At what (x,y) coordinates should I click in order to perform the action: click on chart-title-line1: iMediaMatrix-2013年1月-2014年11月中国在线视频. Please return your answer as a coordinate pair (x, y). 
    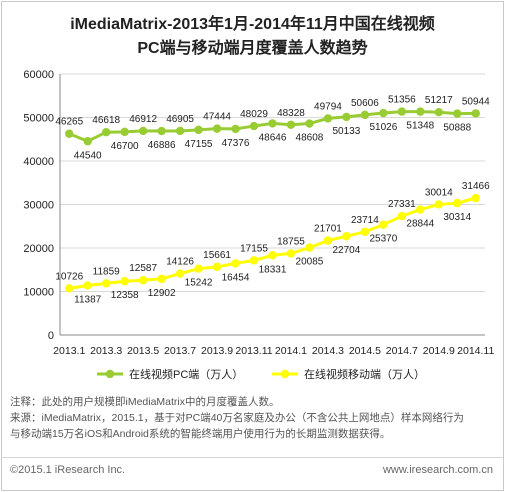
    Looking at the image, I should click on (252, 24).